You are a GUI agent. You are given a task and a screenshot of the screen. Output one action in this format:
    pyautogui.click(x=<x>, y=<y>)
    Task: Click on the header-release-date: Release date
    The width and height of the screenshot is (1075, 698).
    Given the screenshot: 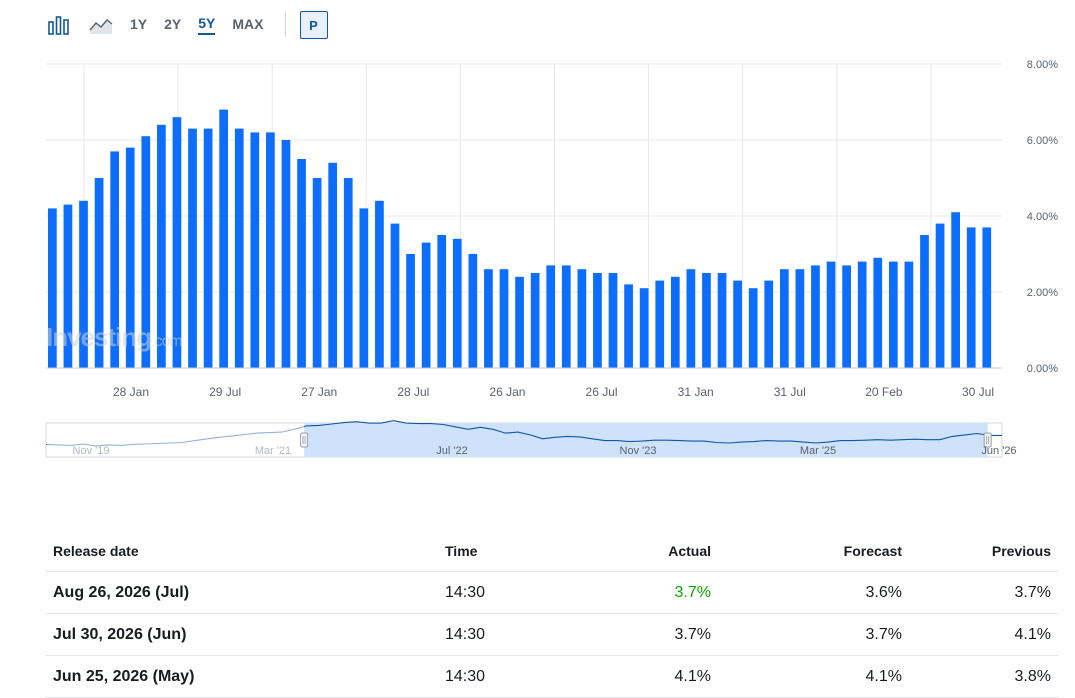 What is the action you would take?
    pyautogui.click(x=241, y=551)
    